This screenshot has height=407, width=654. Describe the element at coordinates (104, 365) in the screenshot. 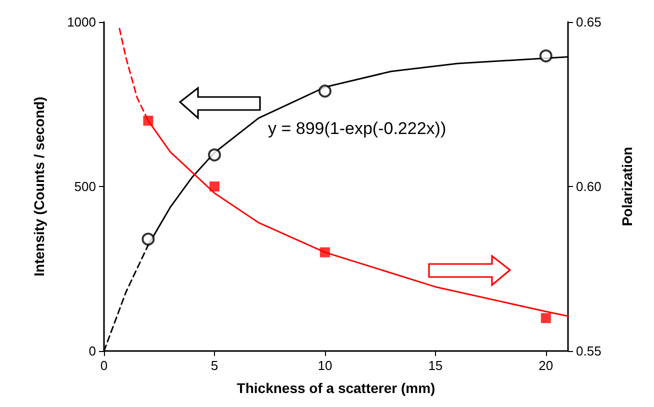

I see `x-tick-label: 0` at that location.